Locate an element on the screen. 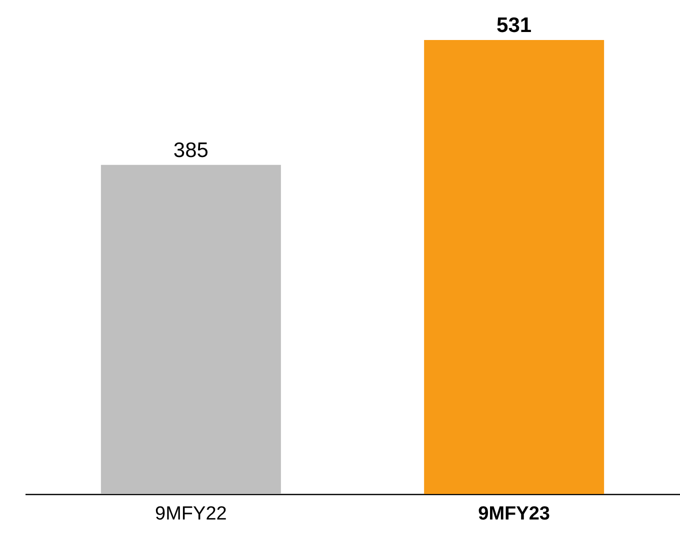  x-tick-label: 9MFY22 is located at coordinates (191, 514).